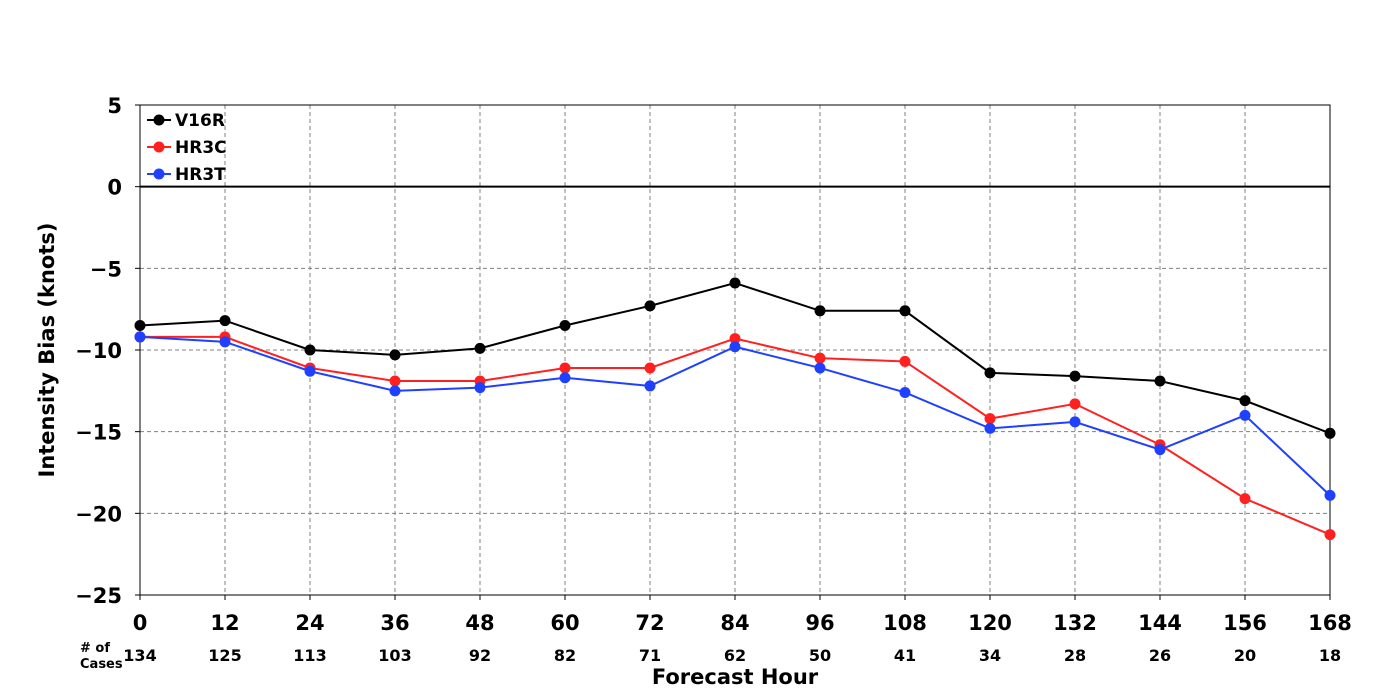 Image resolution: width=1400 pixels, height=700 pixels. I want to click on case-count-label: 113, so click(309, 655).